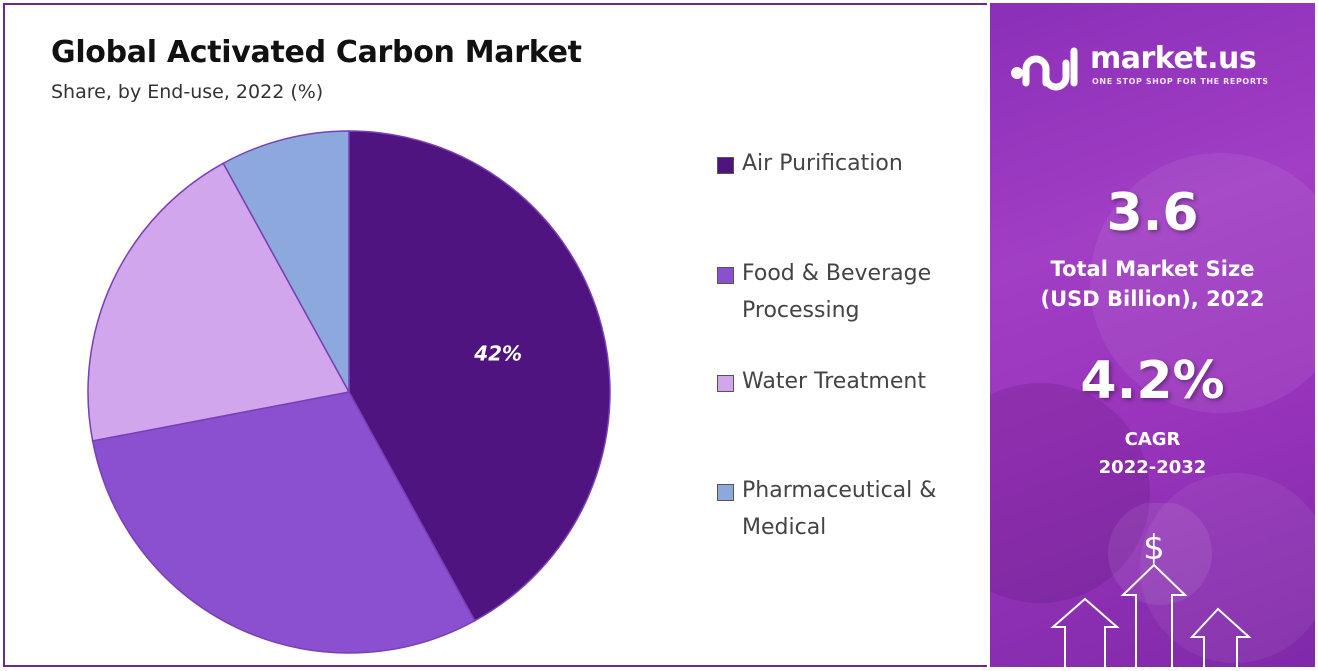 The height and width of the screenshot is (671, 1318). I want to click on legend-item-water-treatment: Water Treatment, so click(849, 381).